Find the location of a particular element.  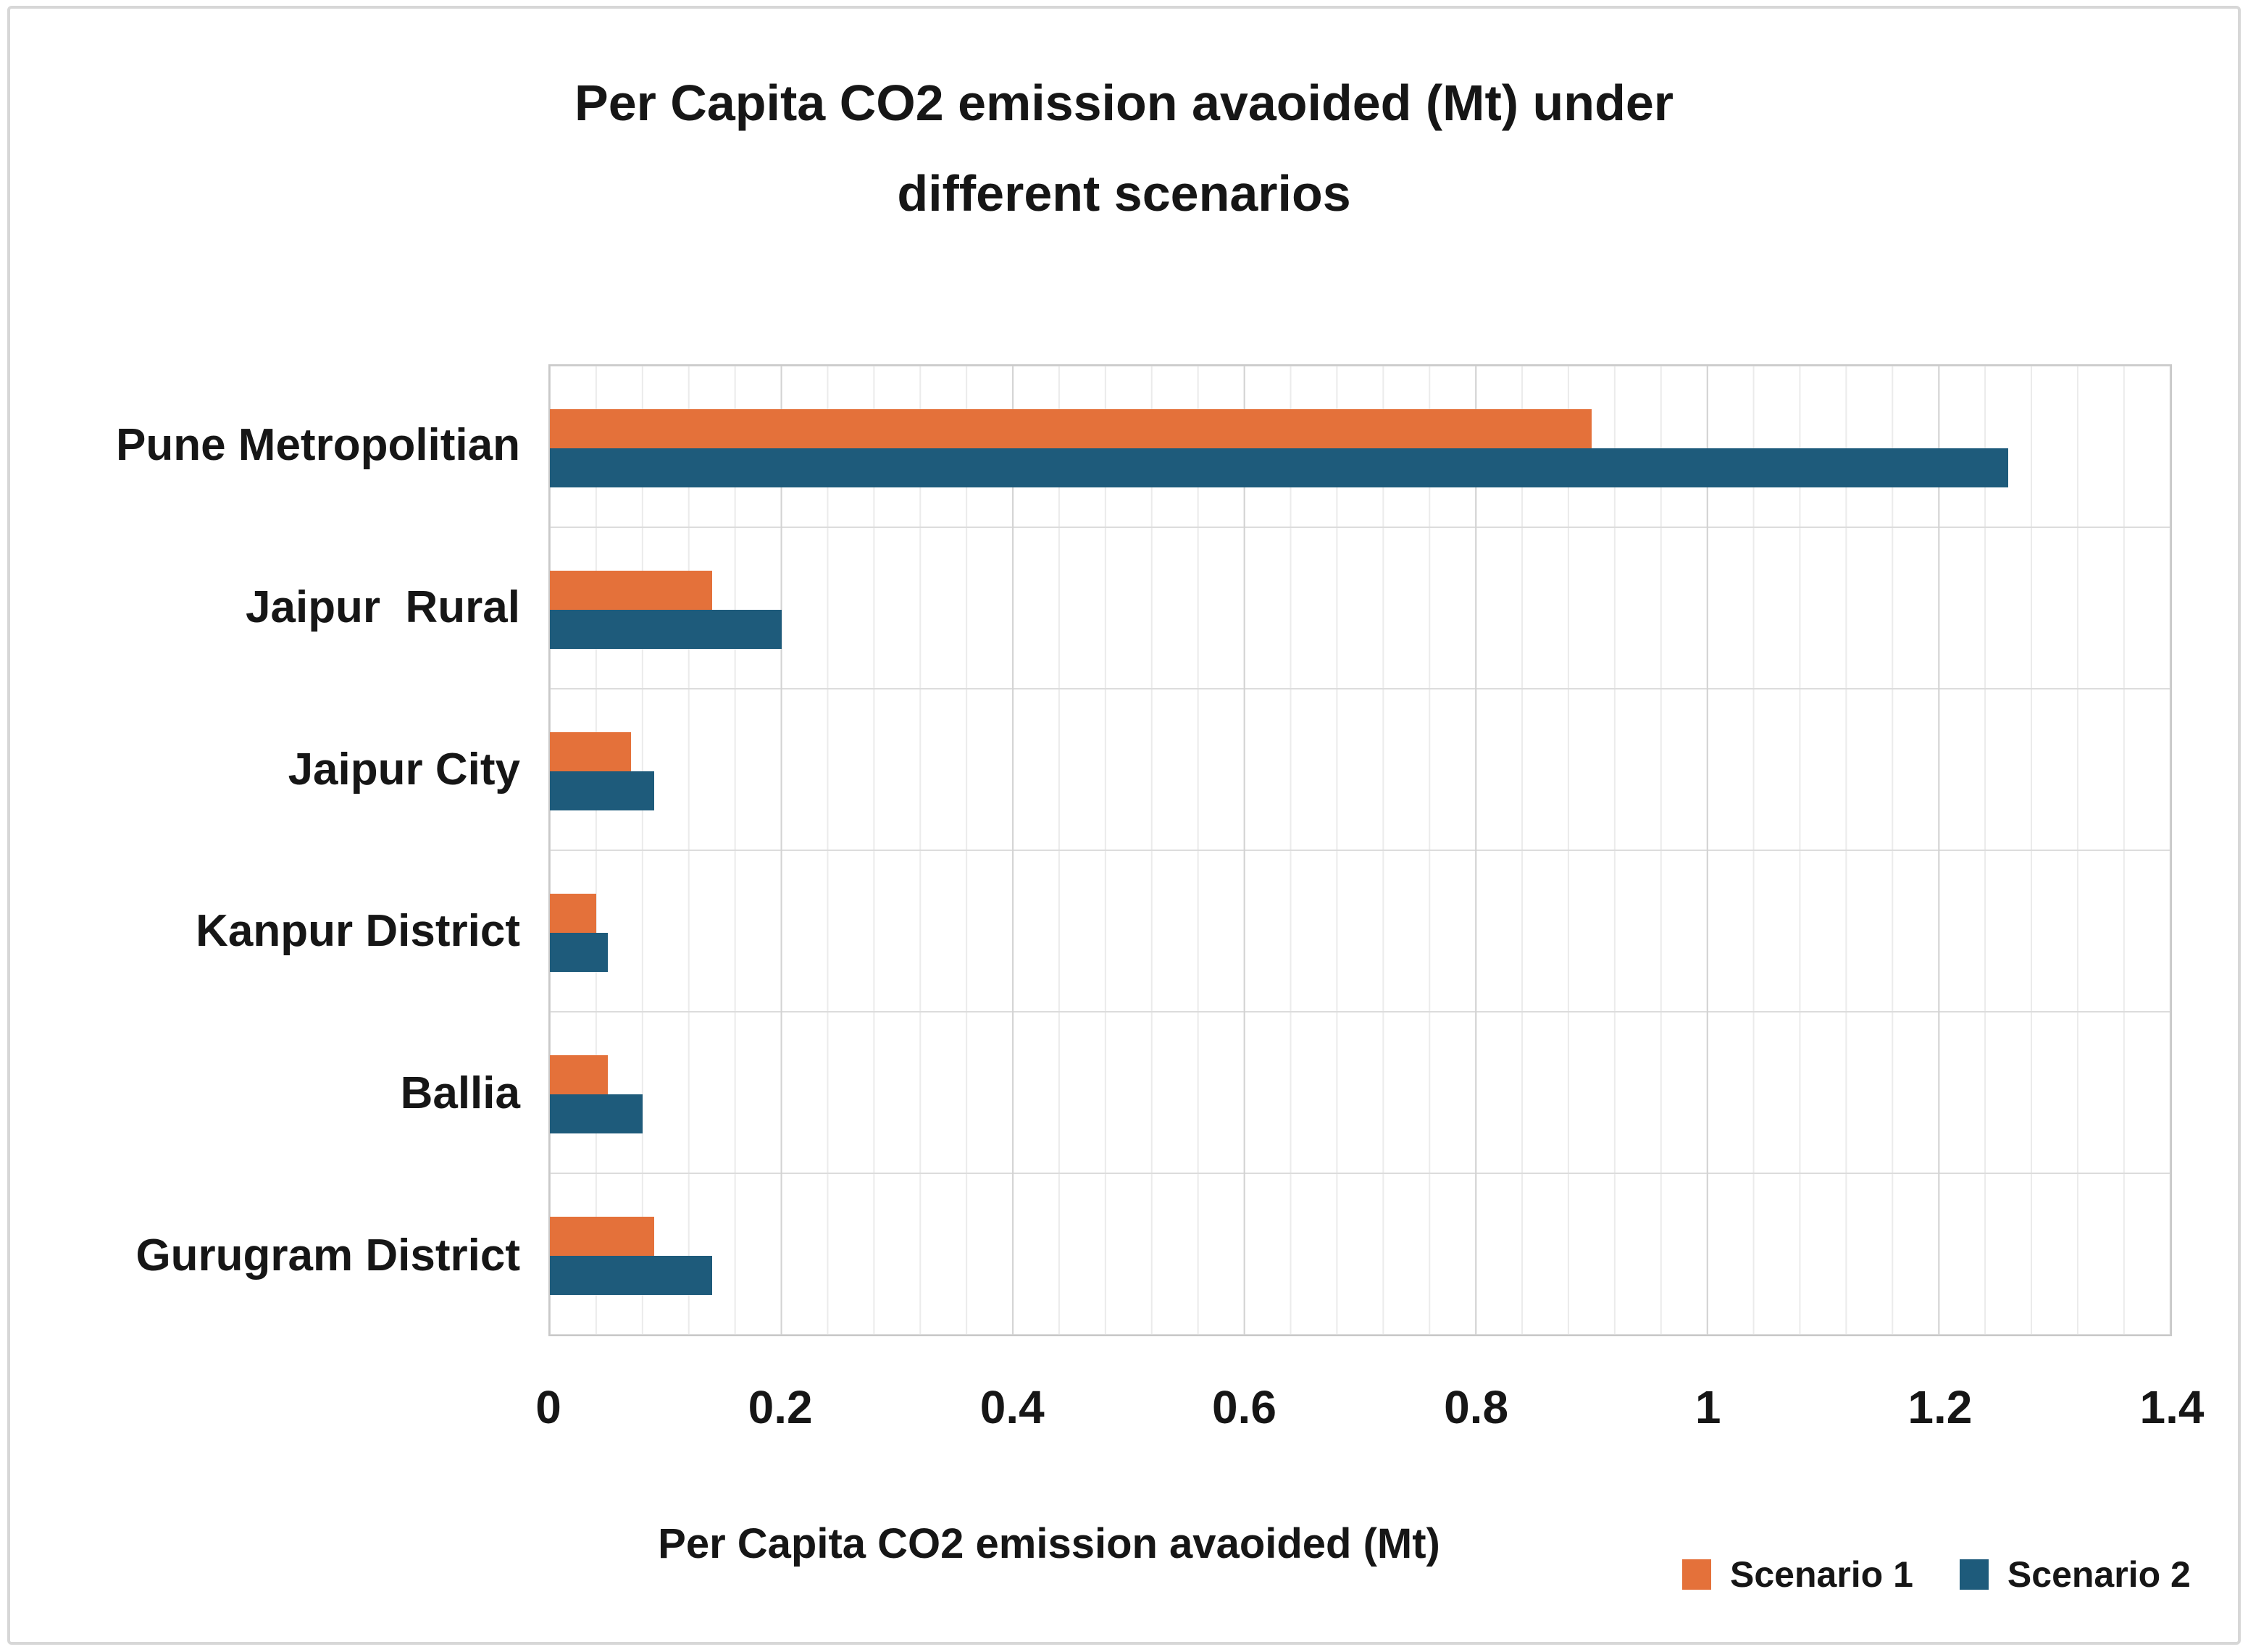

chart-title-line-2: different scenarios is located at coordinates (1124, 193).